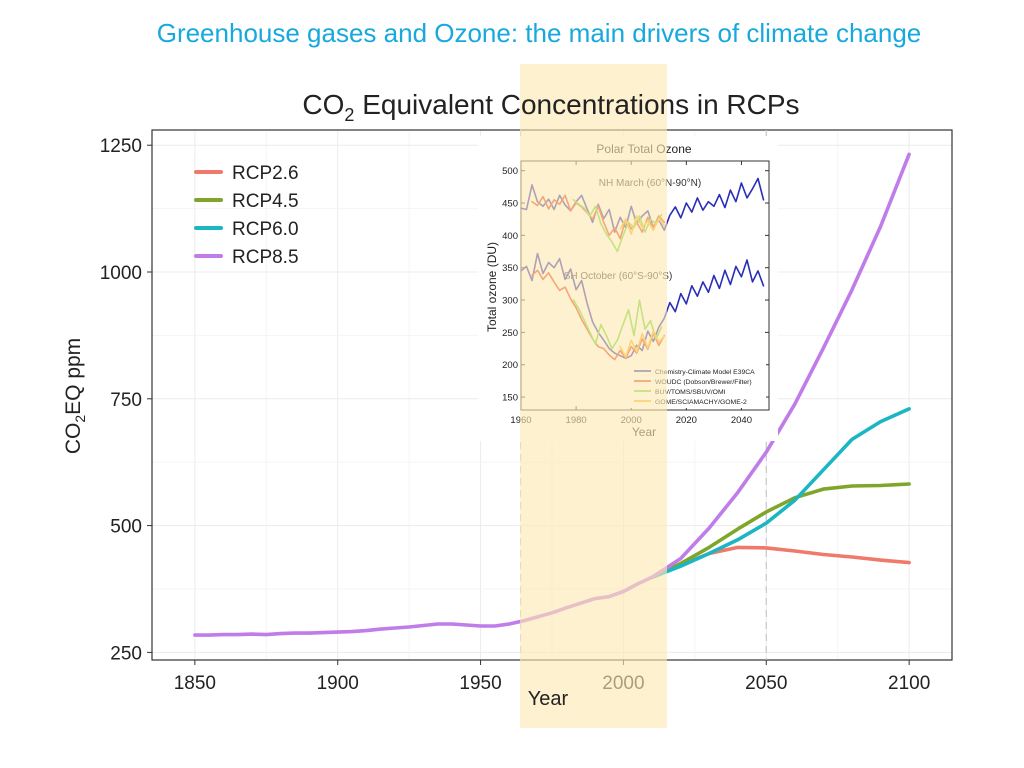 The image size is (1024, 768). What do you see at coordinates (510, 204) in the screenshot?
I see `inset-y-tick-label: 450` at bounding box center [510, 204].